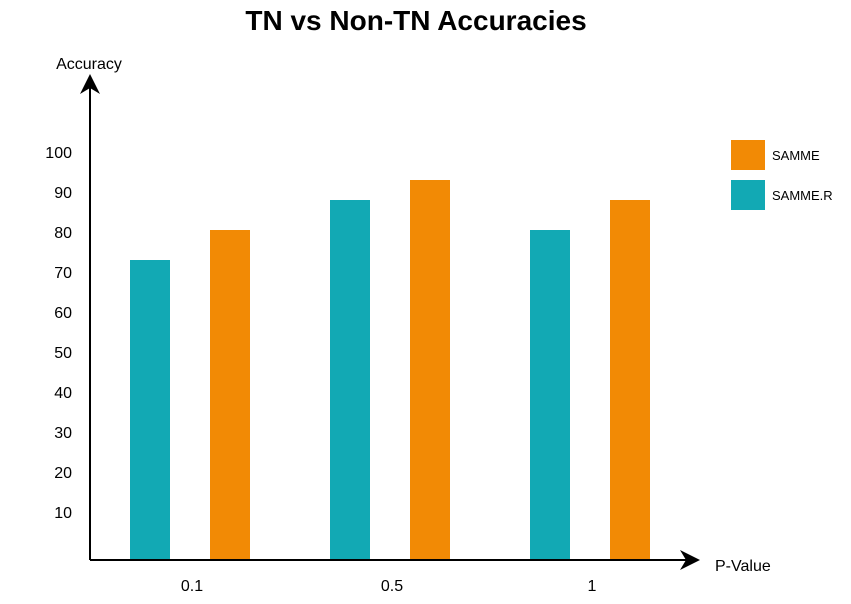 Image resolution: width=851 pixels, height=604 pixels. I want to click on legend-swatch-samme, so click(748, 155).